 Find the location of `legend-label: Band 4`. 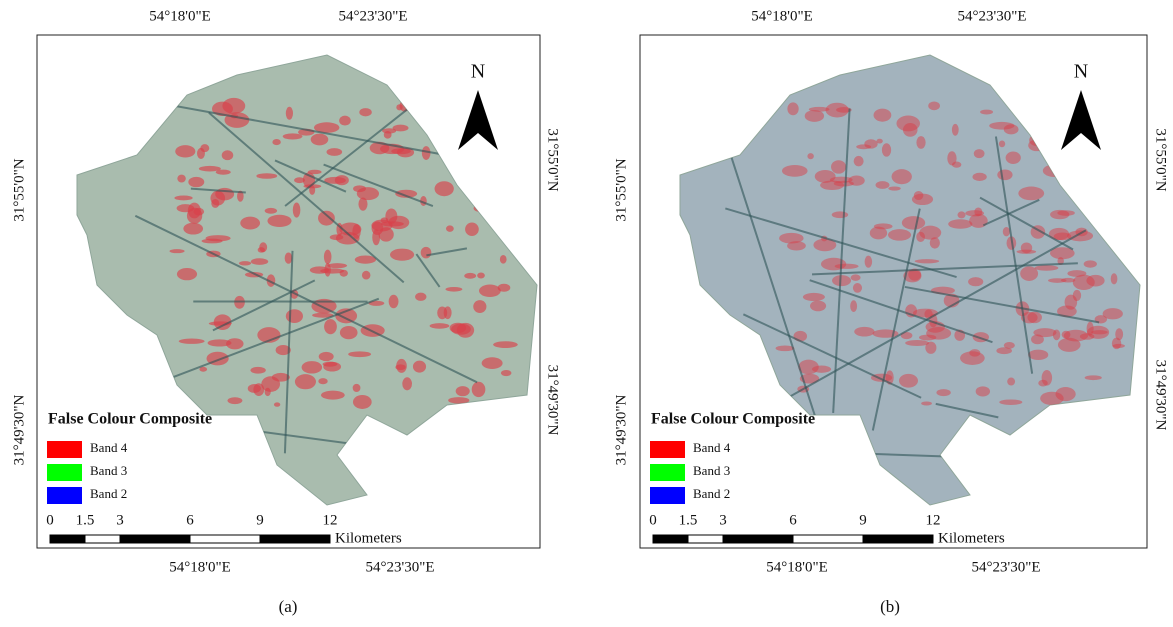

legend-label: Band 4 is located at coordinates (712, 447).